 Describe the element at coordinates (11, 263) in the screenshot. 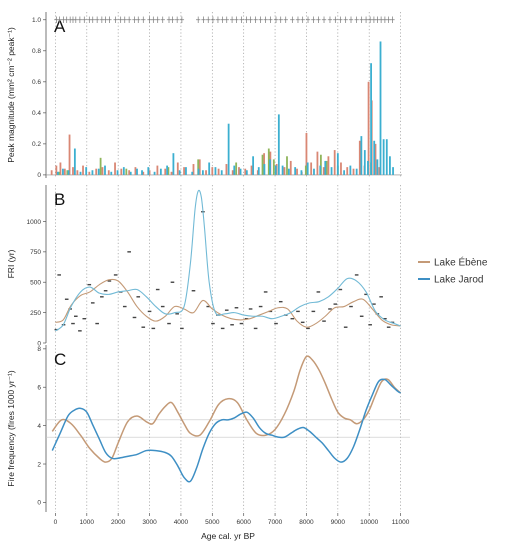

I see `y-axis-title: FRI (yr)` at that location.